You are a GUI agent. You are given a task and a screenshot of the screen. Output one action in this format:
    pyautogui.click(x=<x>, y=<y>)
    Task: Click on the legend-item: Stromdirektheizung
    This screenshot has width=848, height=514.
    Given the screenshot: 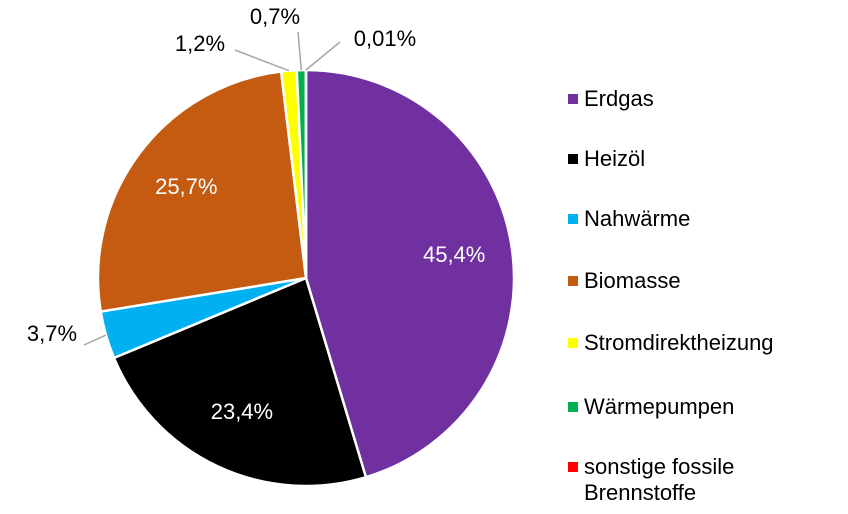 What is the action you would take?
    pyautogui.click(x=708, y=343)
    